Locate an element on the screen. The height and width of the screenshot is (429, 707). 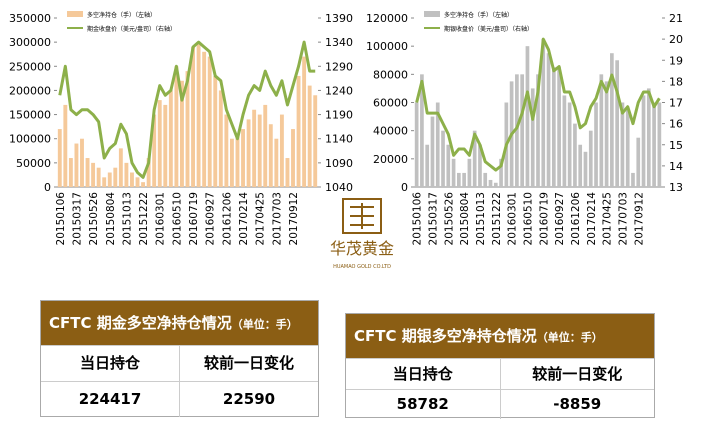
logo-name: 华茂黄金 is located at coordinates (362, 248).